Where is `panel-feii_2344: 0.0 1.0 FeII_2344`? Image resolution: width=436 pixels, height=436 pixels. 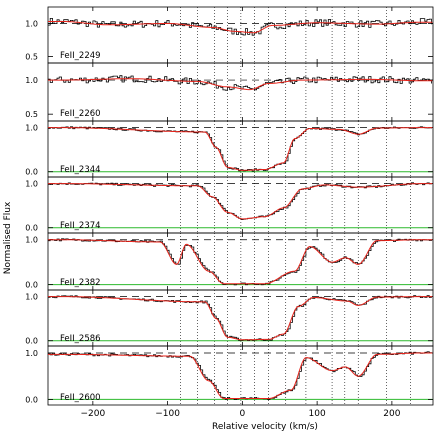 panel-feii_2344: 0.0 1.0 FeII_2344 is located at coordinates (229, 149).